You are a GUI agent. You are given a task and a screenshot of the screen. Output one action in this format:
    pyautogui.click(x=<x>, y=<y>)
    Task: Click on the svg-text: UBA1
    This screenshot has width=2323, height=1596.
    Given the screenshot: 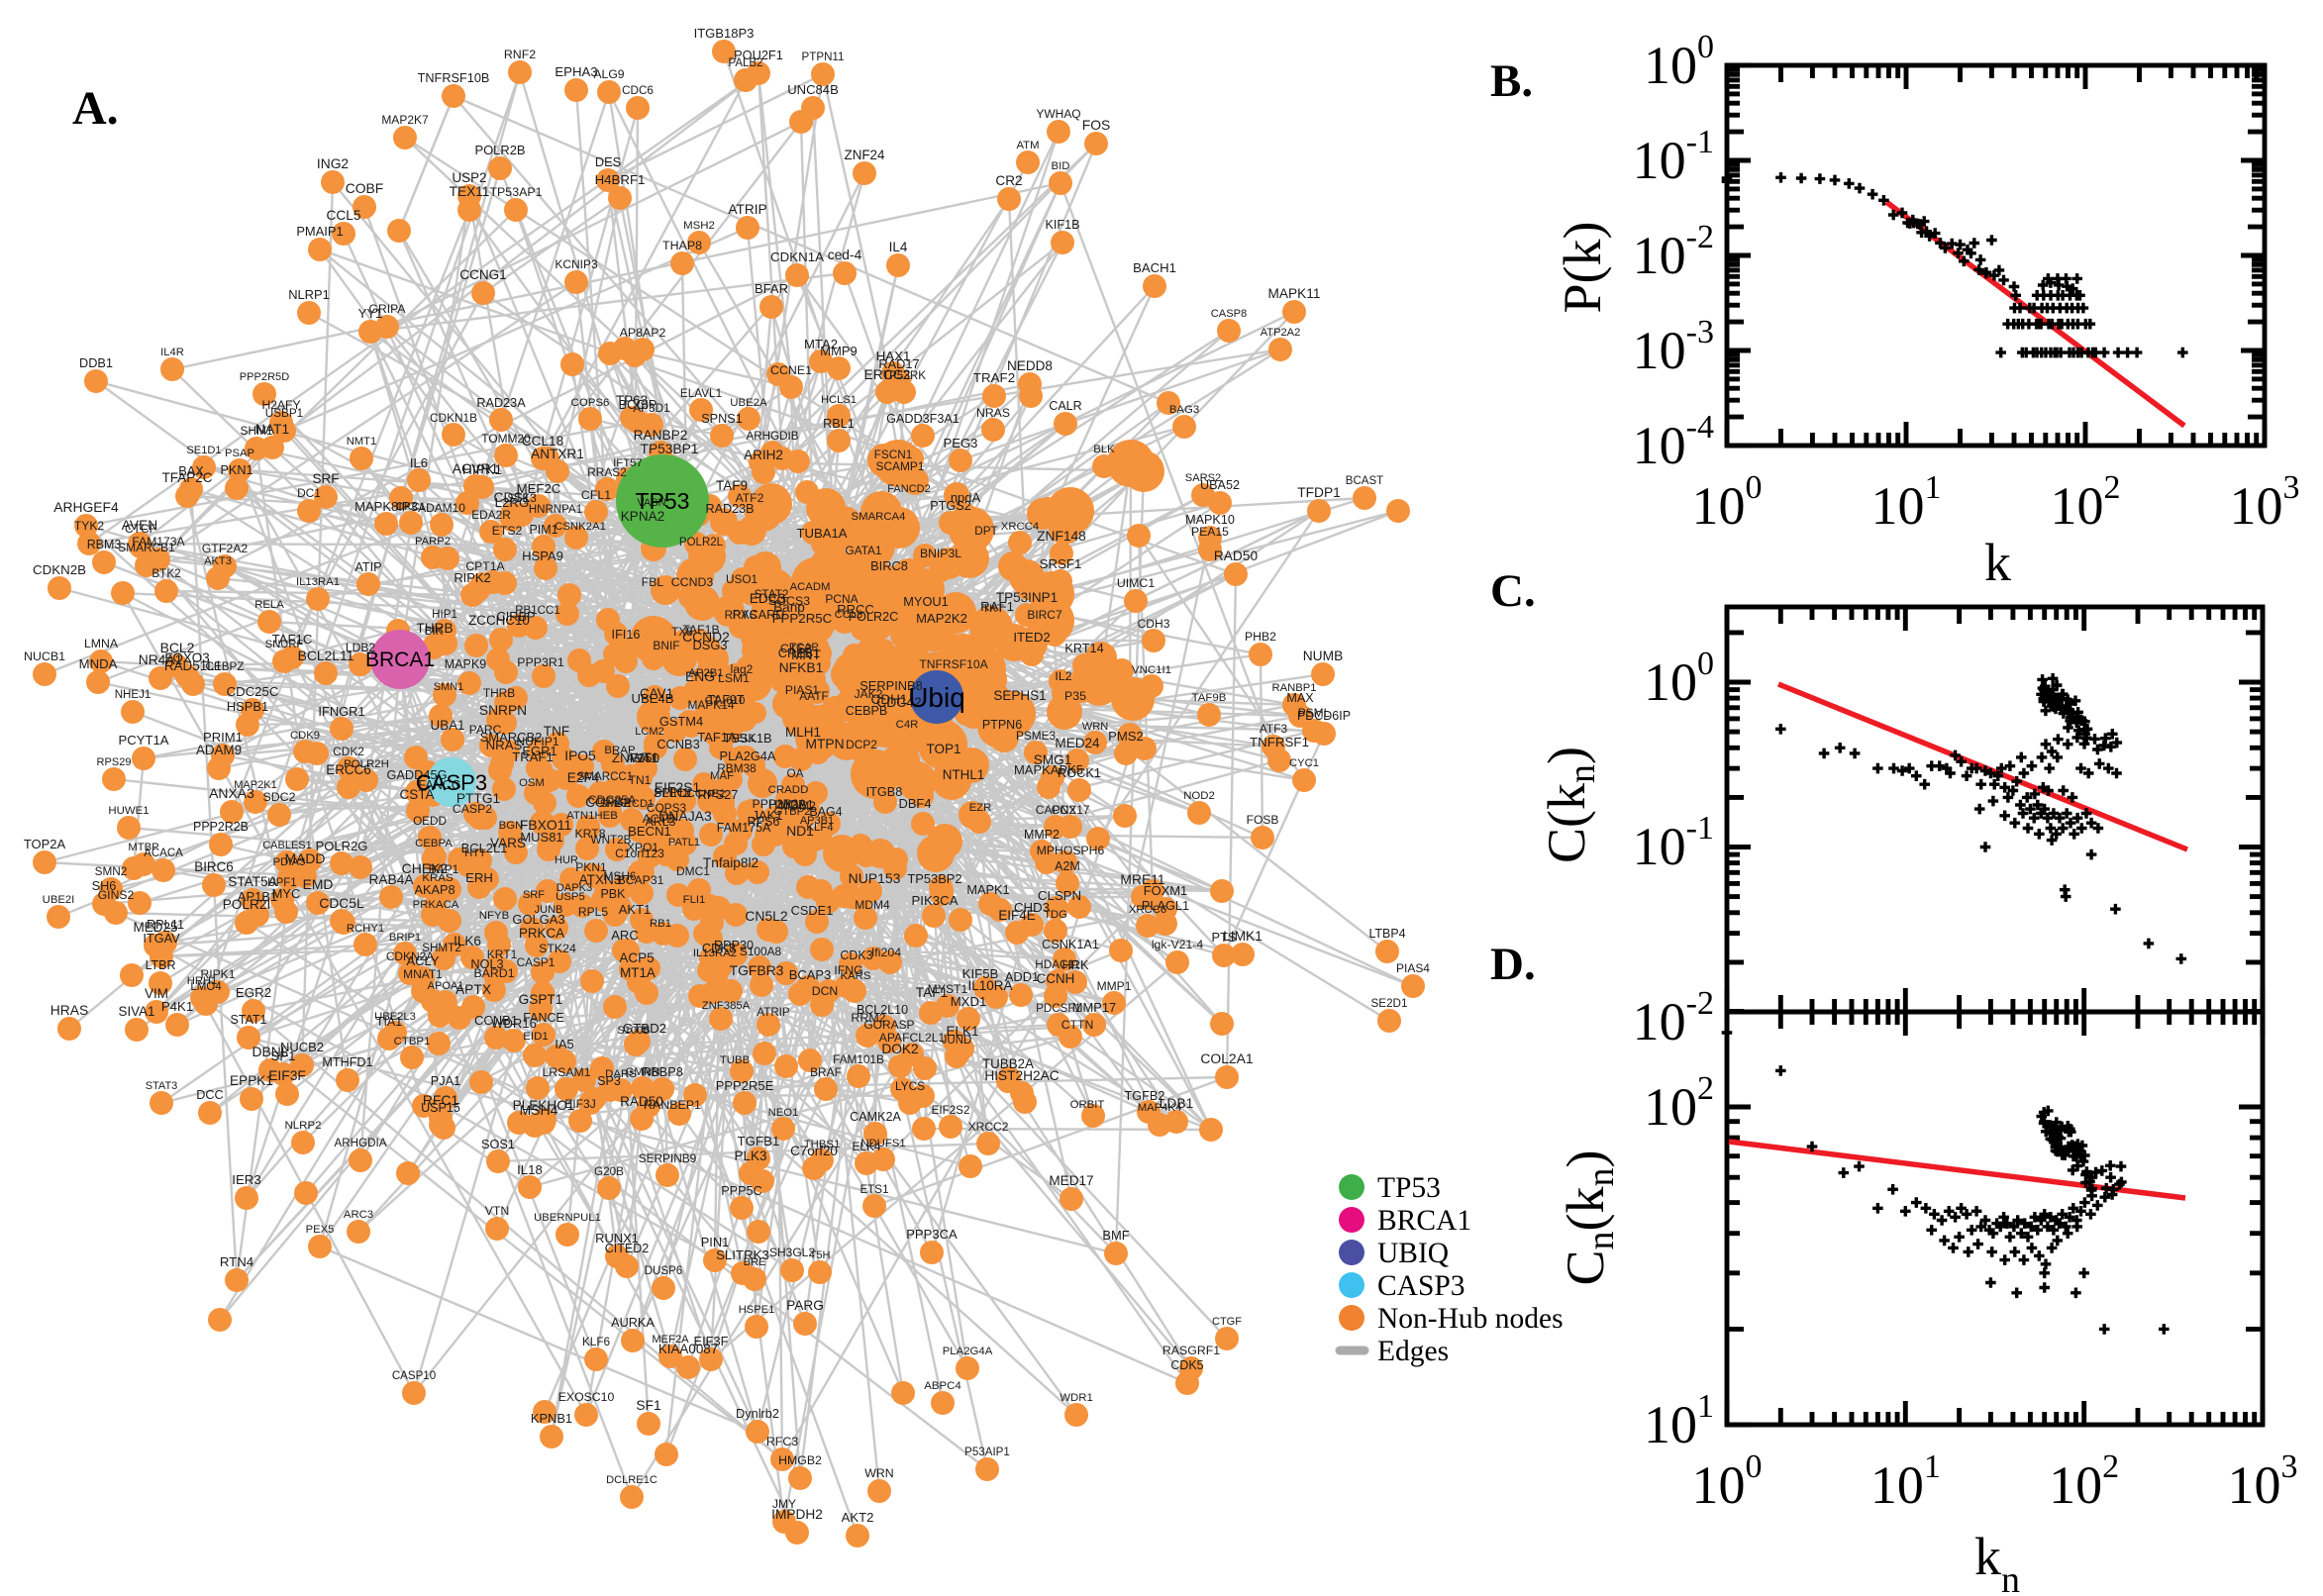 What is the action you would take?
    pyautogui.click(x=448, y=725)
    